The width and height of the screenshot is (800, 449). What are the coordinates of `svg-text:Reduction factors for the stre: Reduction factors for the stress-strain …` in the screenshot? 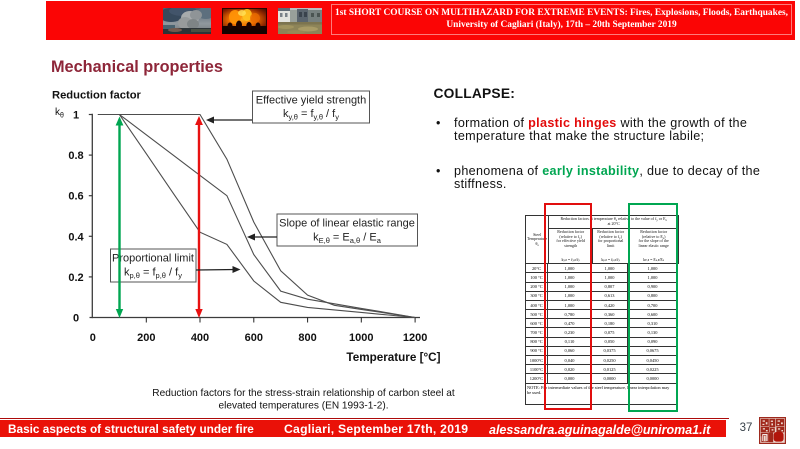 It's located at (303, 393).